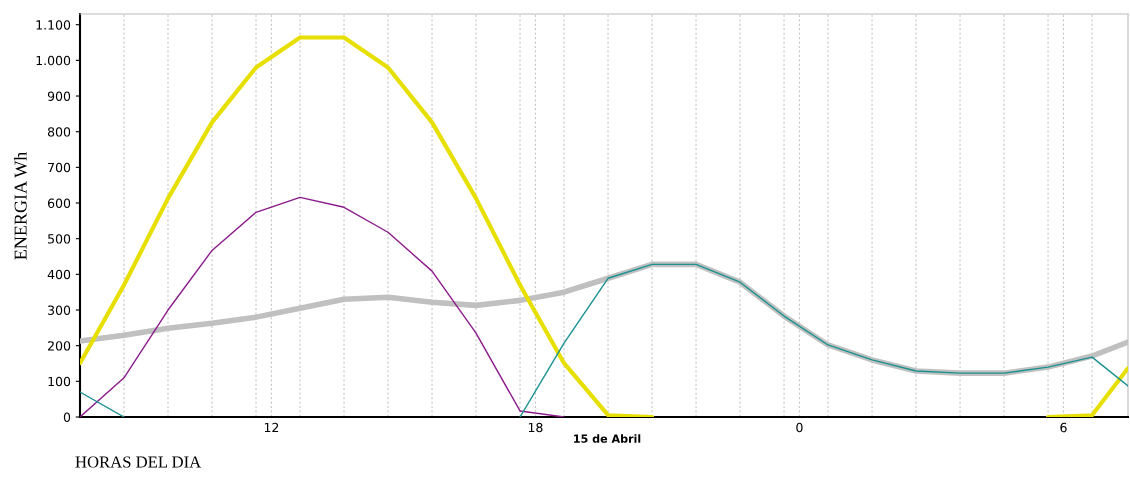 The width and height of the screenshot is (1130, 479). I want to click on y-tick-label: 500, so click(59, 239).